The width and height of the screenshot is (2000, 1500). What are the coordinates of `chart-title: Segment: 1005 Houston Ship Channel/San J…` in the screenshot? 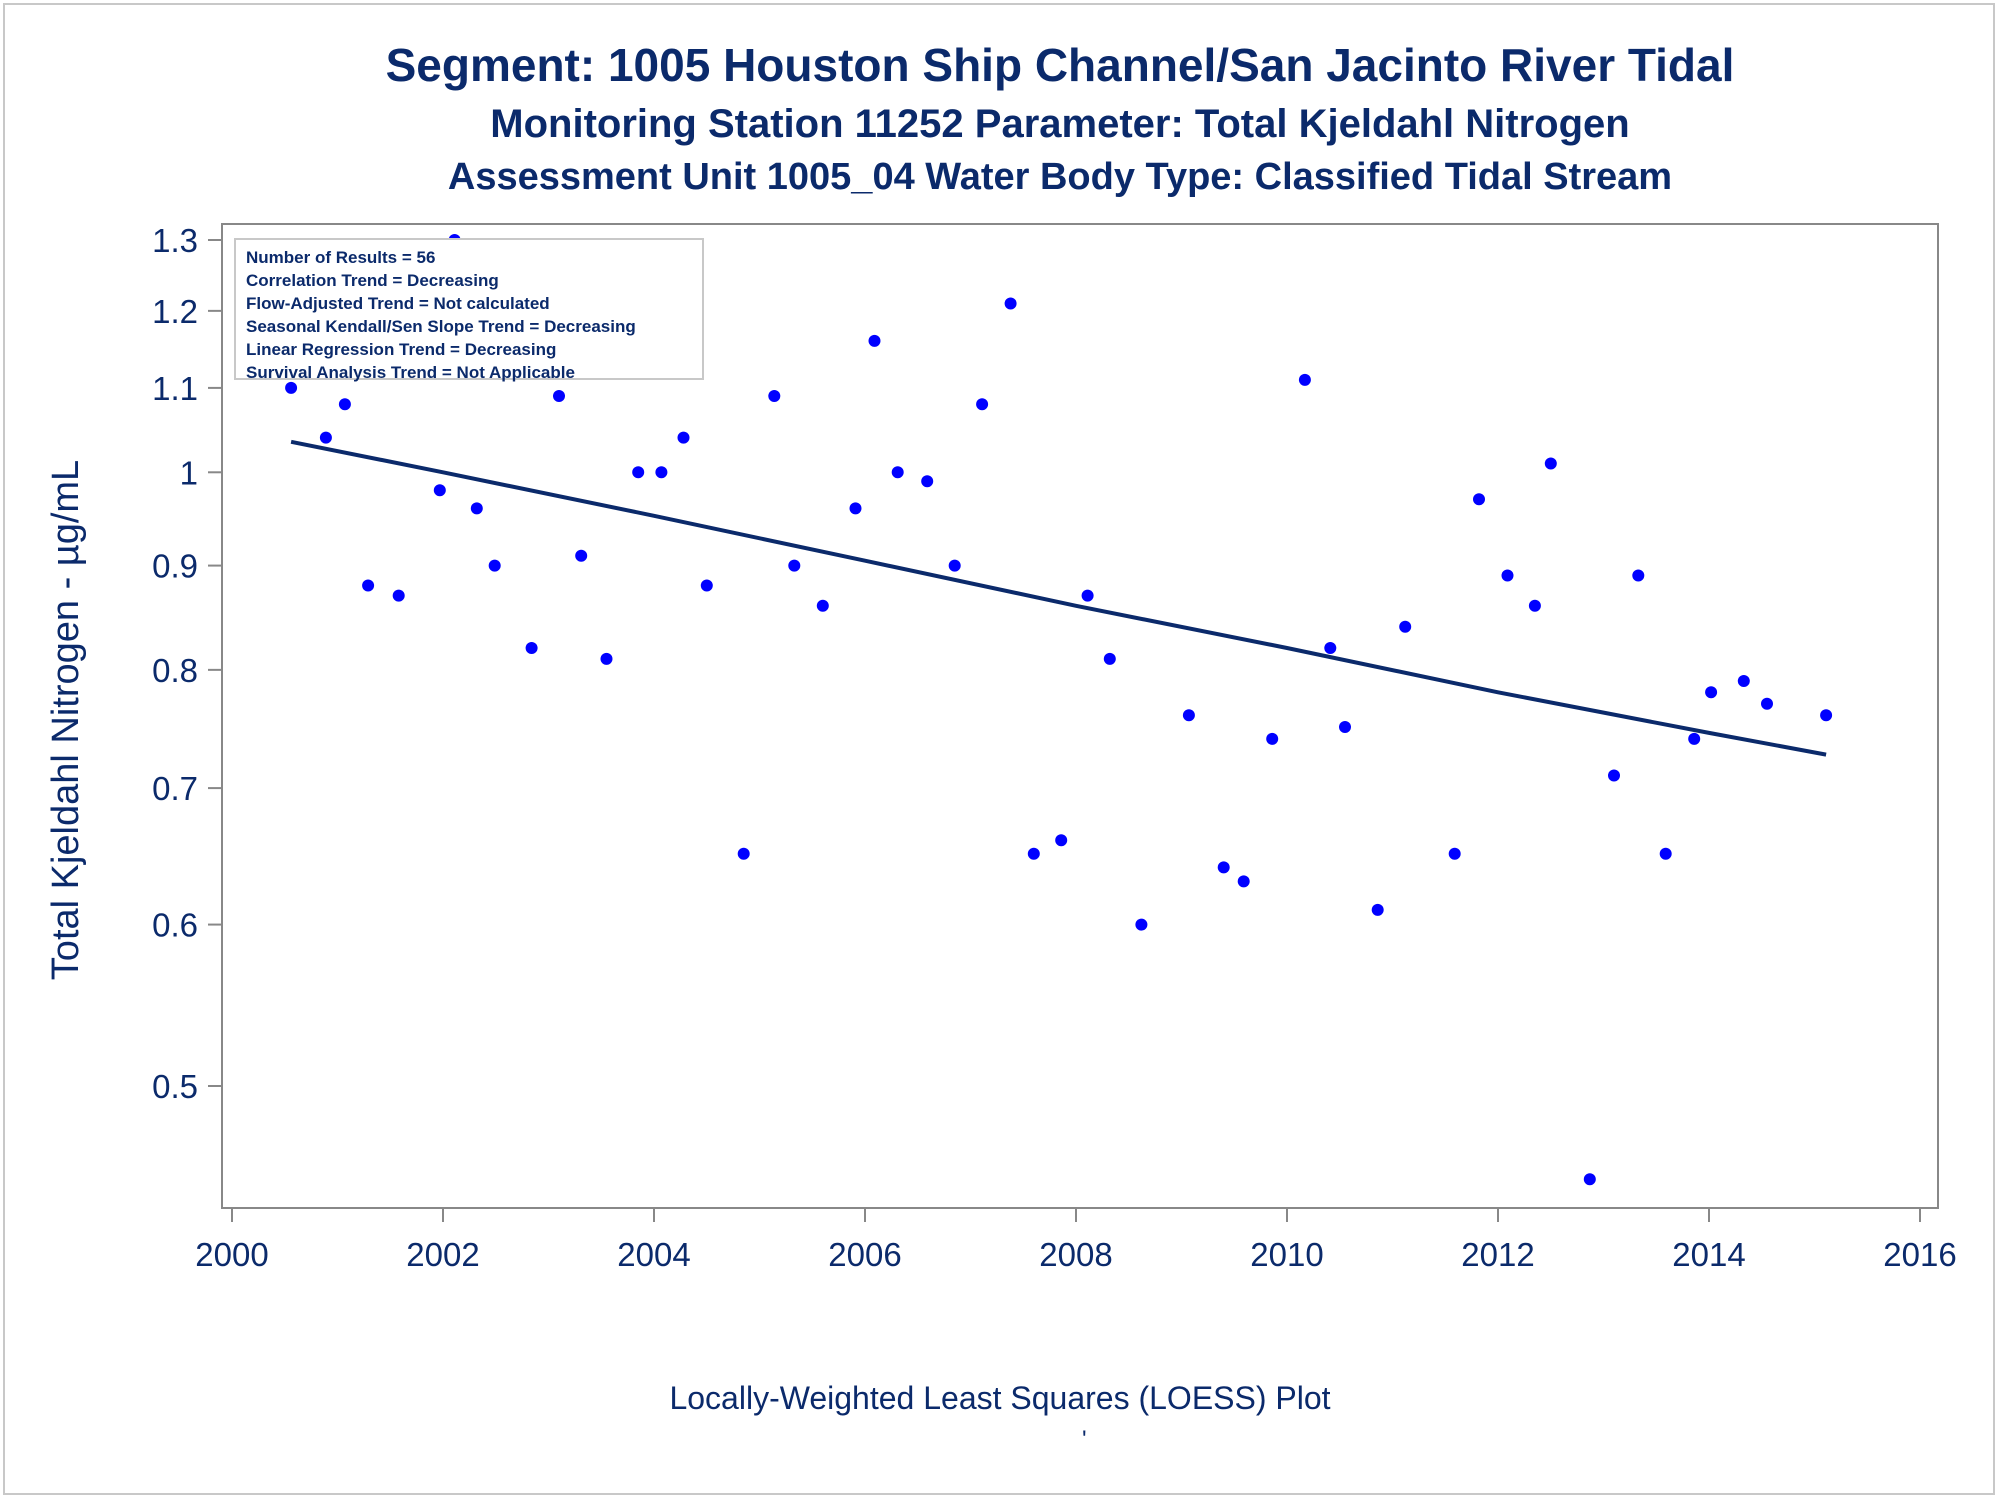 It's located at (1060, 65).